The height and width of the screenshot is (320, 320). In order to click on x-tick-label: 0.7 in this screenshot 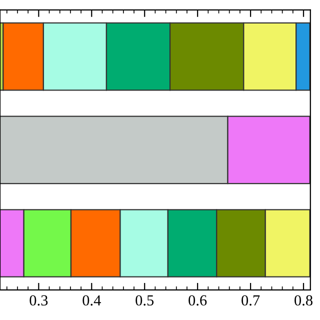, I will do `click(251, 300)`.